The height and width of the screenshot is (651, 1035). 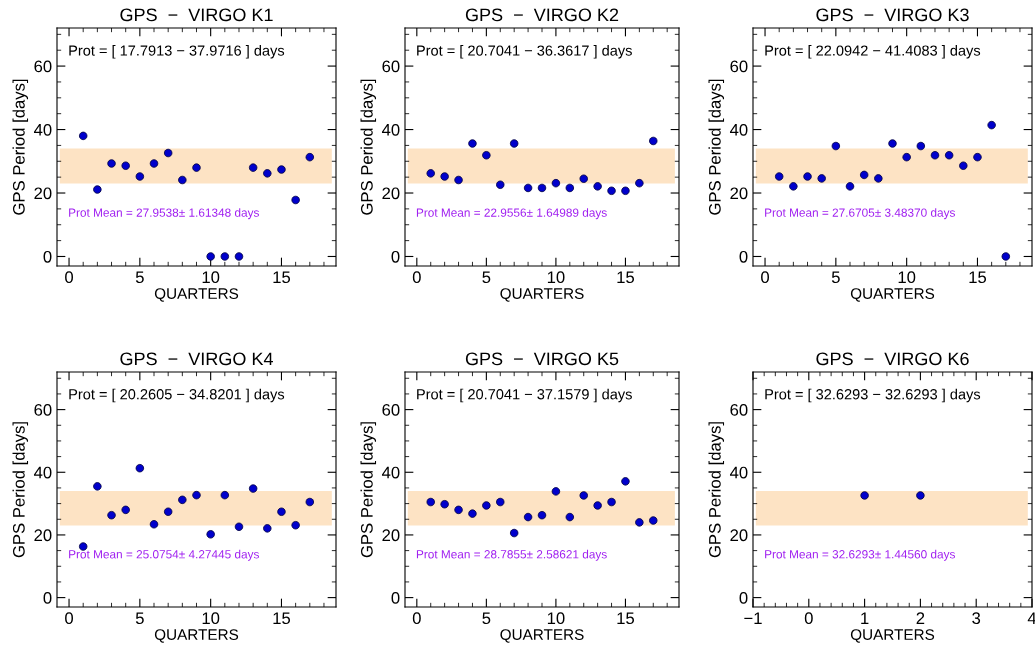 What do you see at coordinates (892, 359) in the screenshot?
I see `chart-title: GPS − VIRGO K6` at bounding box center [892, 359].